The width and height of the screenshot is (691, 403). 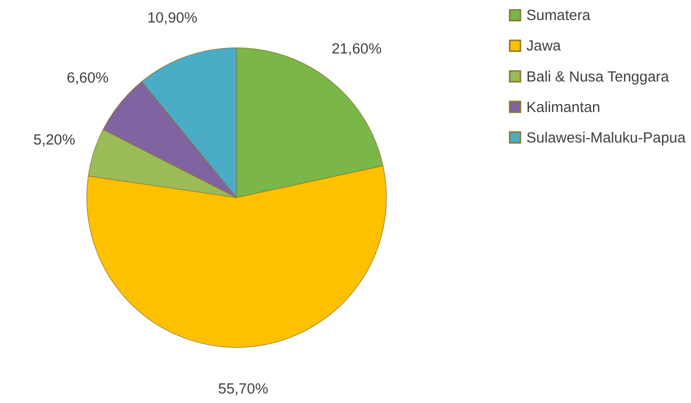 What do you see at coordinates (544, 46) in the screenshot?
I see `legend-label: Jawa` at bounding box center [544, 46].